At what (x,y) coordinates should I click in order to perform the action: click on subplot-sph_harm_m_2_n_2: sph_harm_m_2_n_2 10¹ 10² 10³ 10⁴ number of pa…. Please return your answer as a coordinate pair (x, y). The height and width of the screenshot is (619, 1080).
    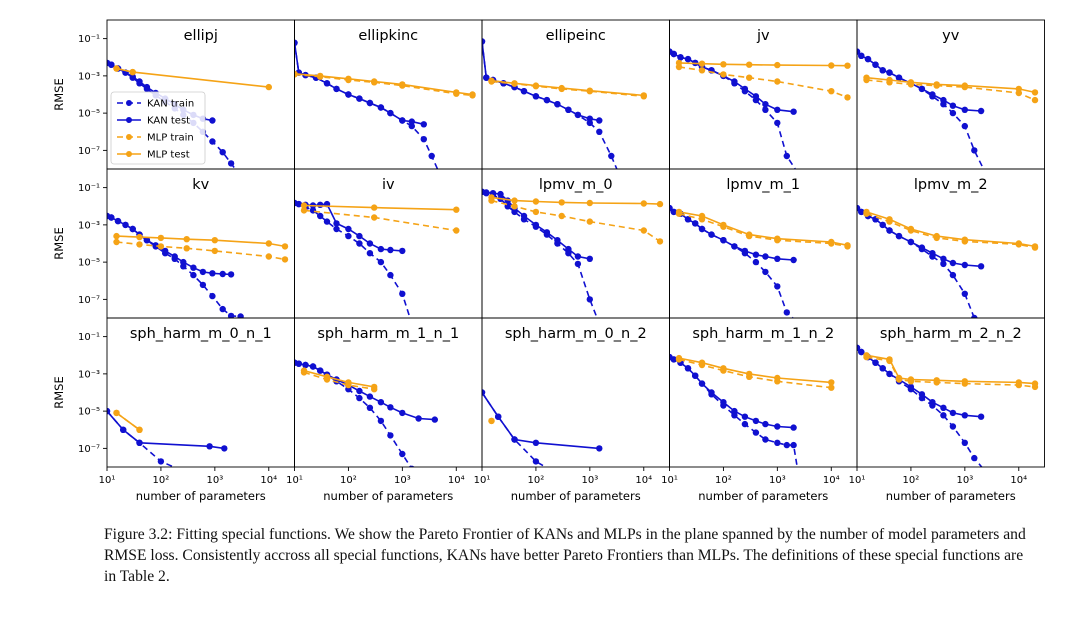
    Looking at the image, I should click on (947, 410).